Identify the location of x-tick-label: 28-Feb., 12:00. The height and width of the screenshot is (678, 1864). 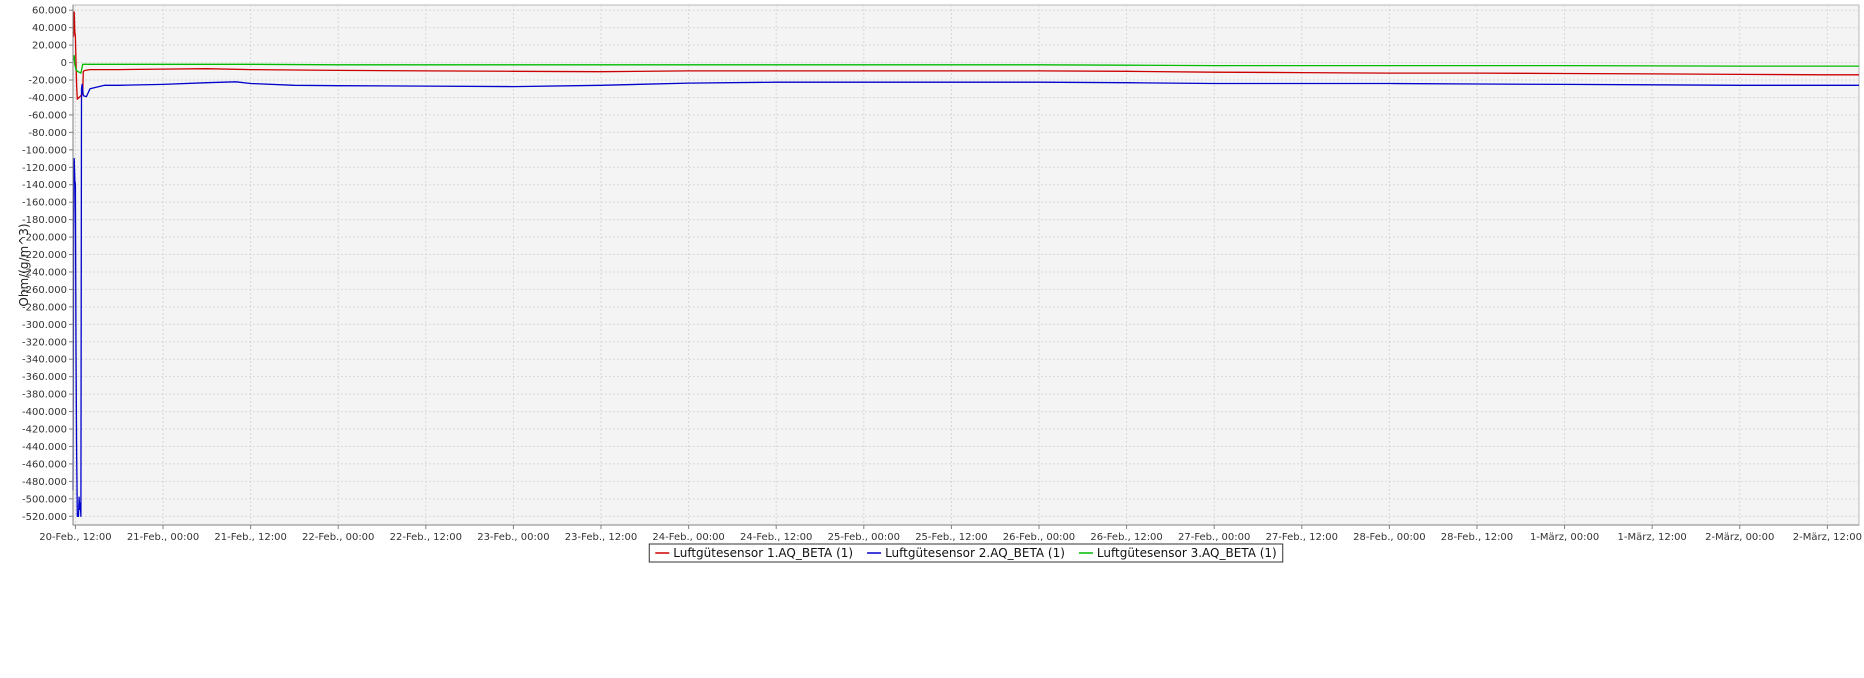
(1477, 537).